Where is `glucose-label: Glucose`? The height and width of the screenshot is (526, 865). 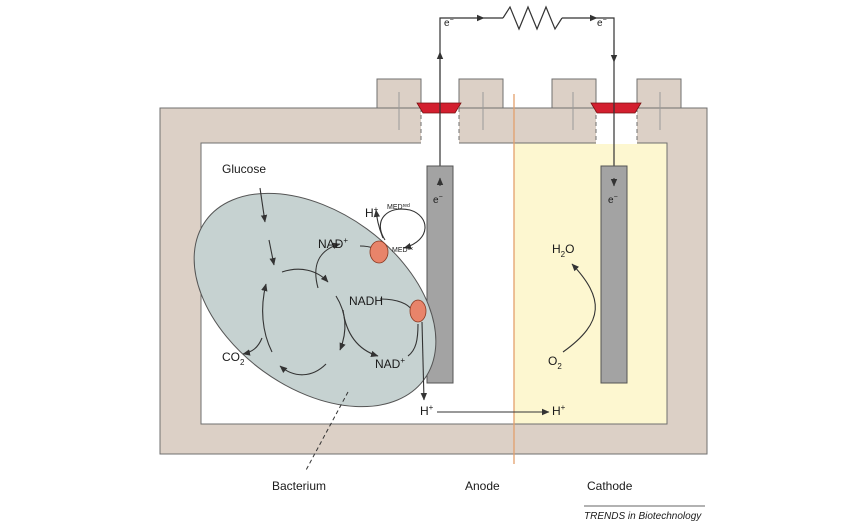
glucose-label: Glucose is located at coordinates (244, 169).